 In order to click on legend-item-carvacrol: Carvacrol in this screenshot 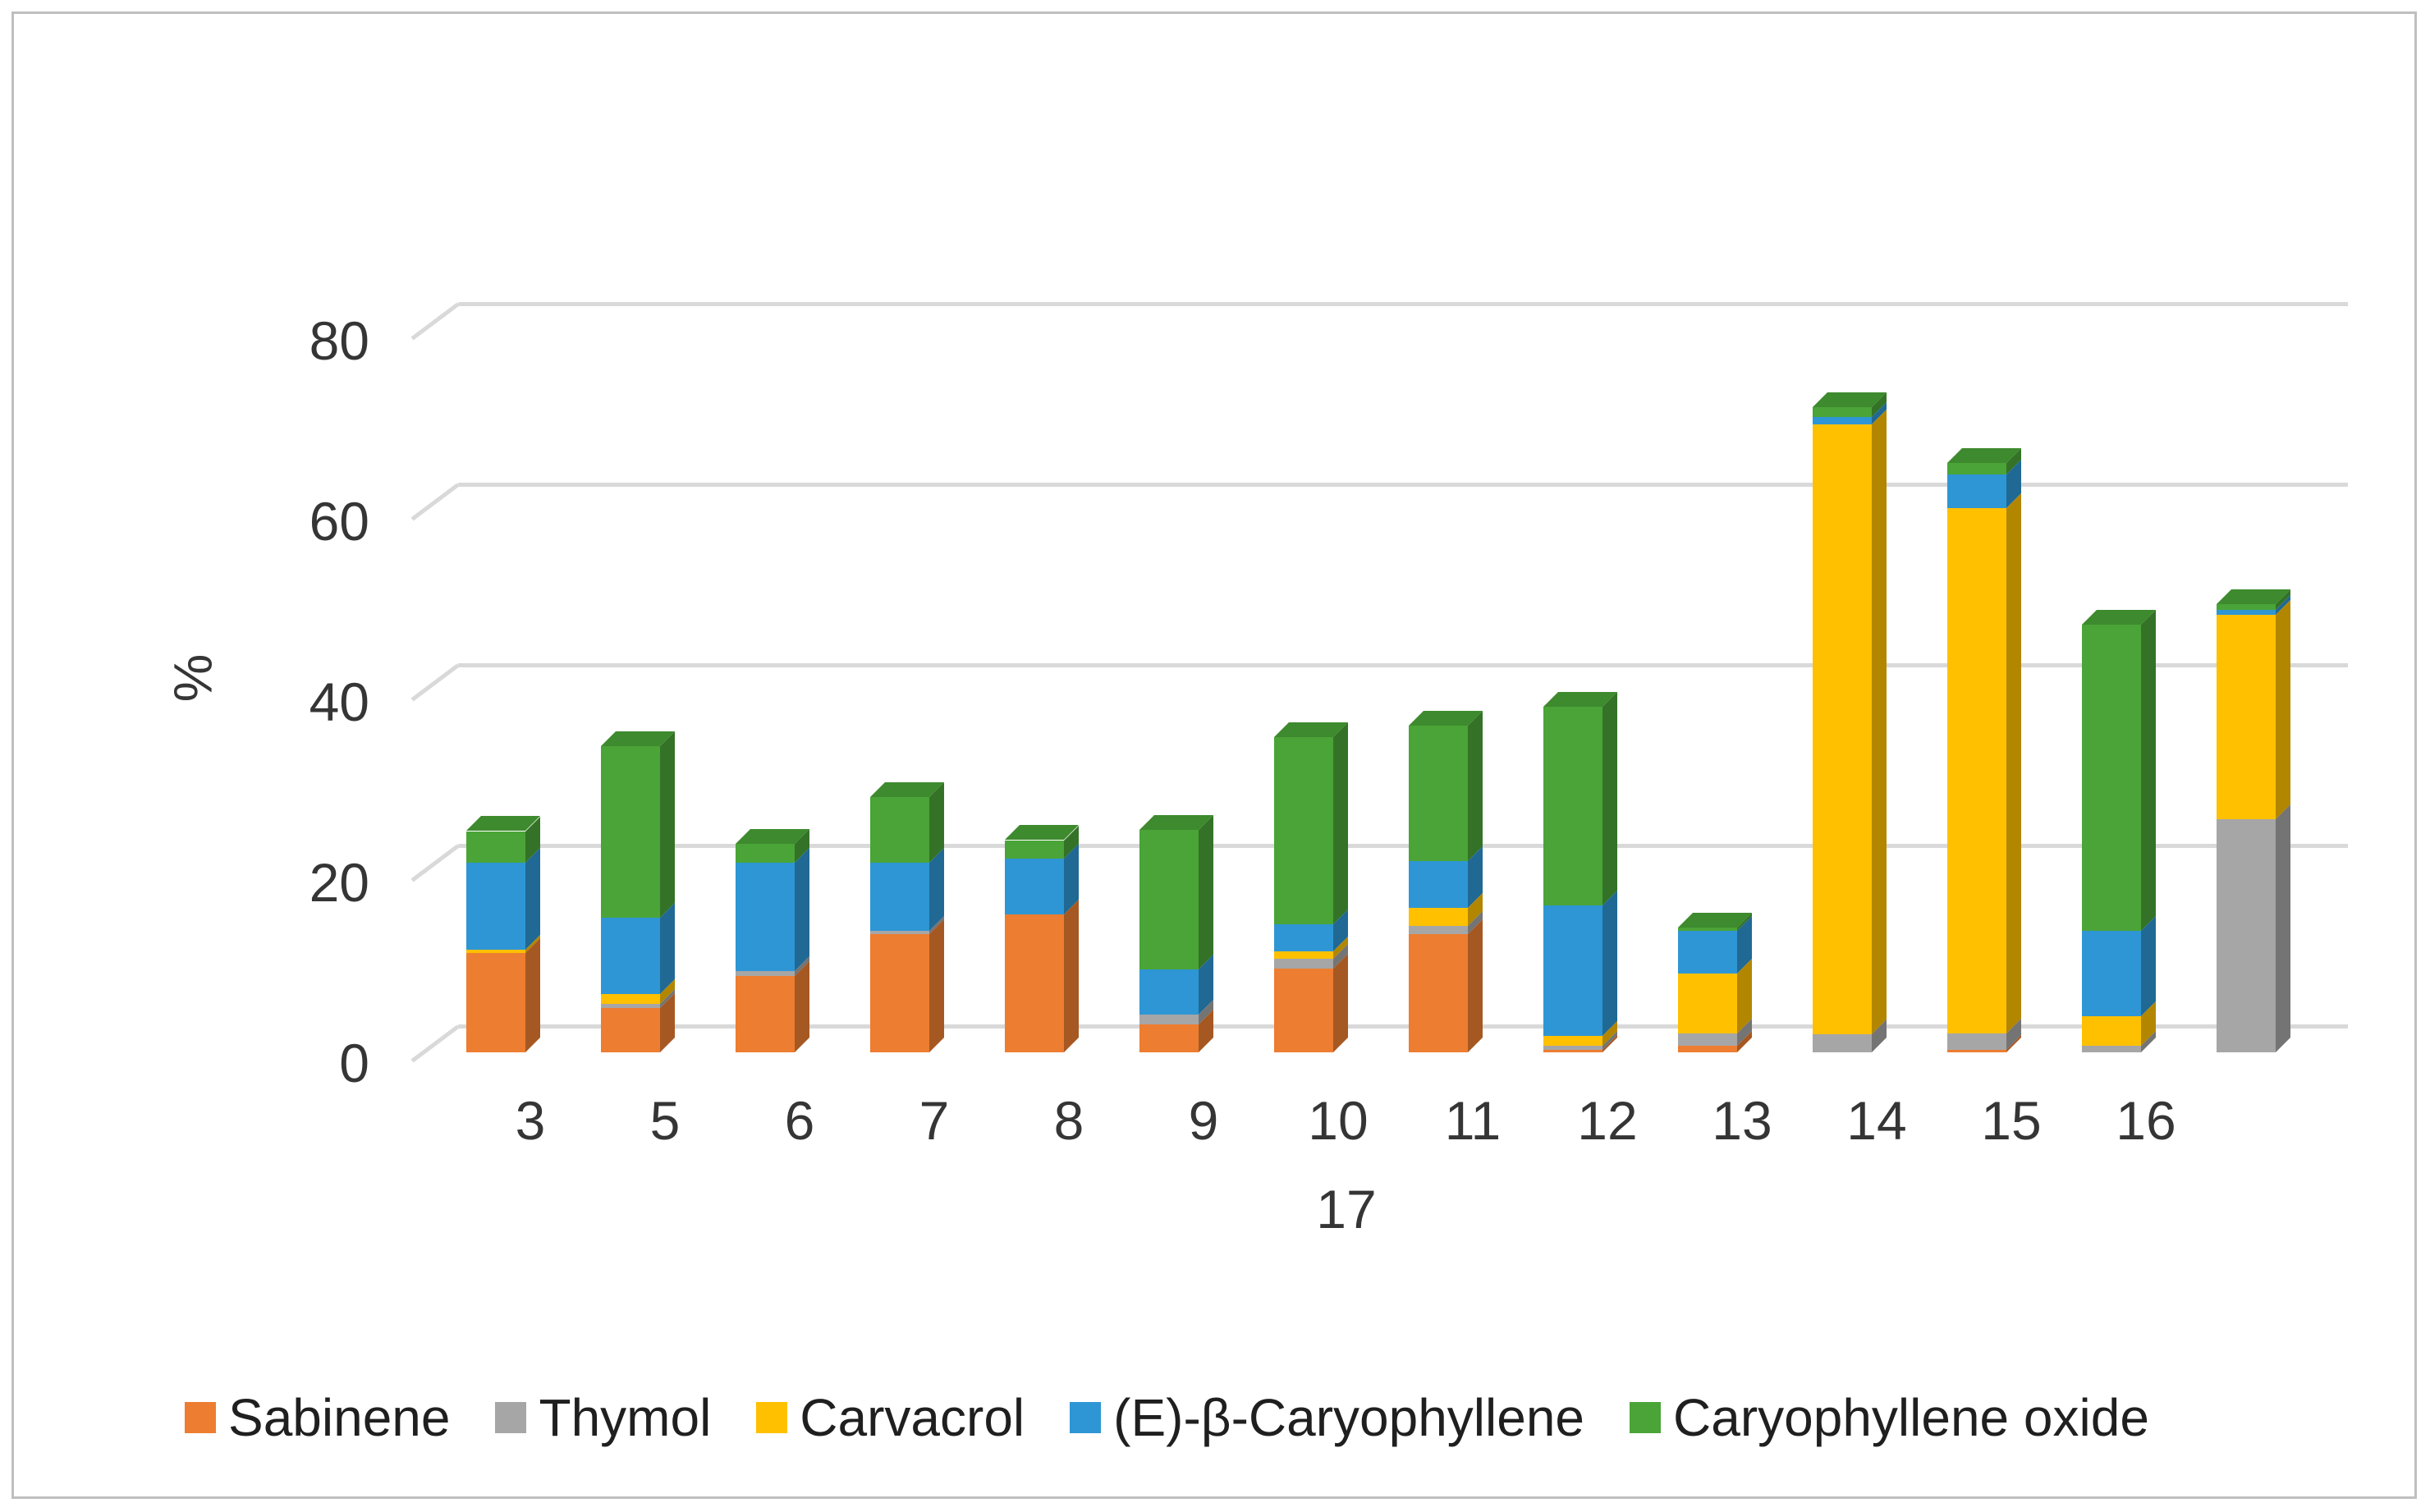, I will do `click(890, 1417)`.